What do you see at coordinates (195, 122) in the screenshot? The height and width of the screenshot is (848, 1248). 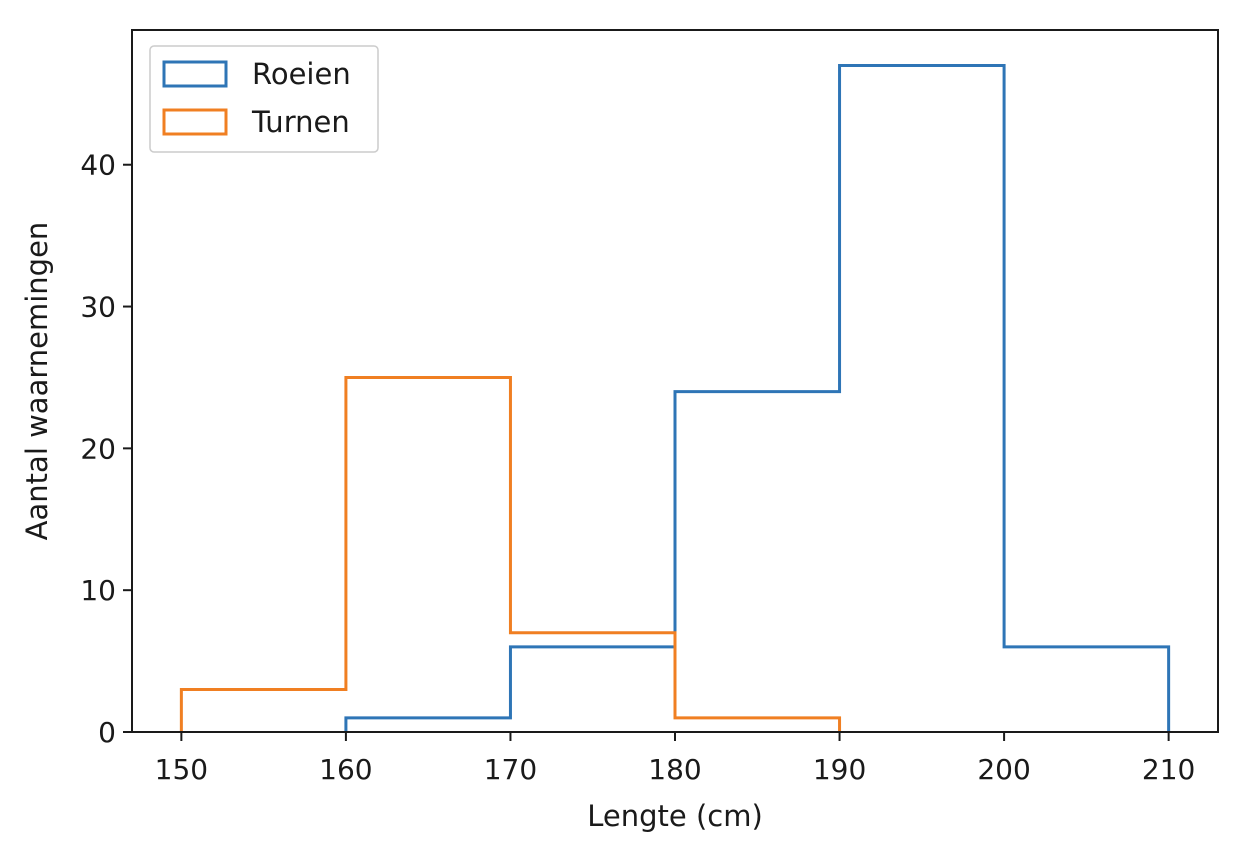 I see `legend-swatch-turnen` at bounding box center [195, 122].